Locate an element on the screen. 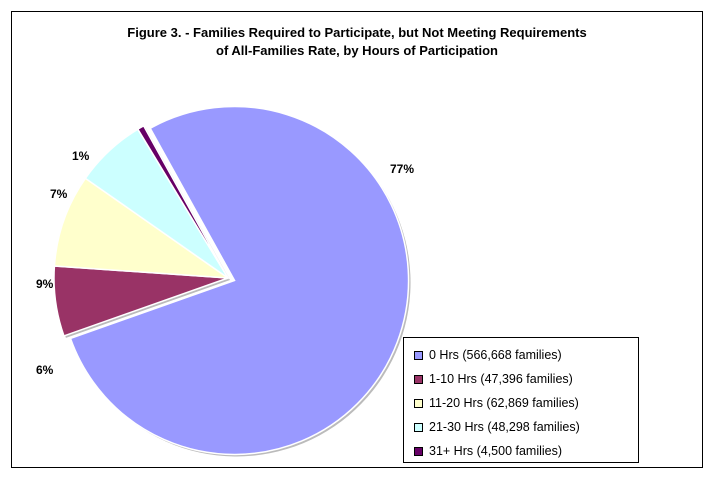 This screenshot has height=481, width=709. slice-percent-label-2: 6% is located at coordinates (45, 370).